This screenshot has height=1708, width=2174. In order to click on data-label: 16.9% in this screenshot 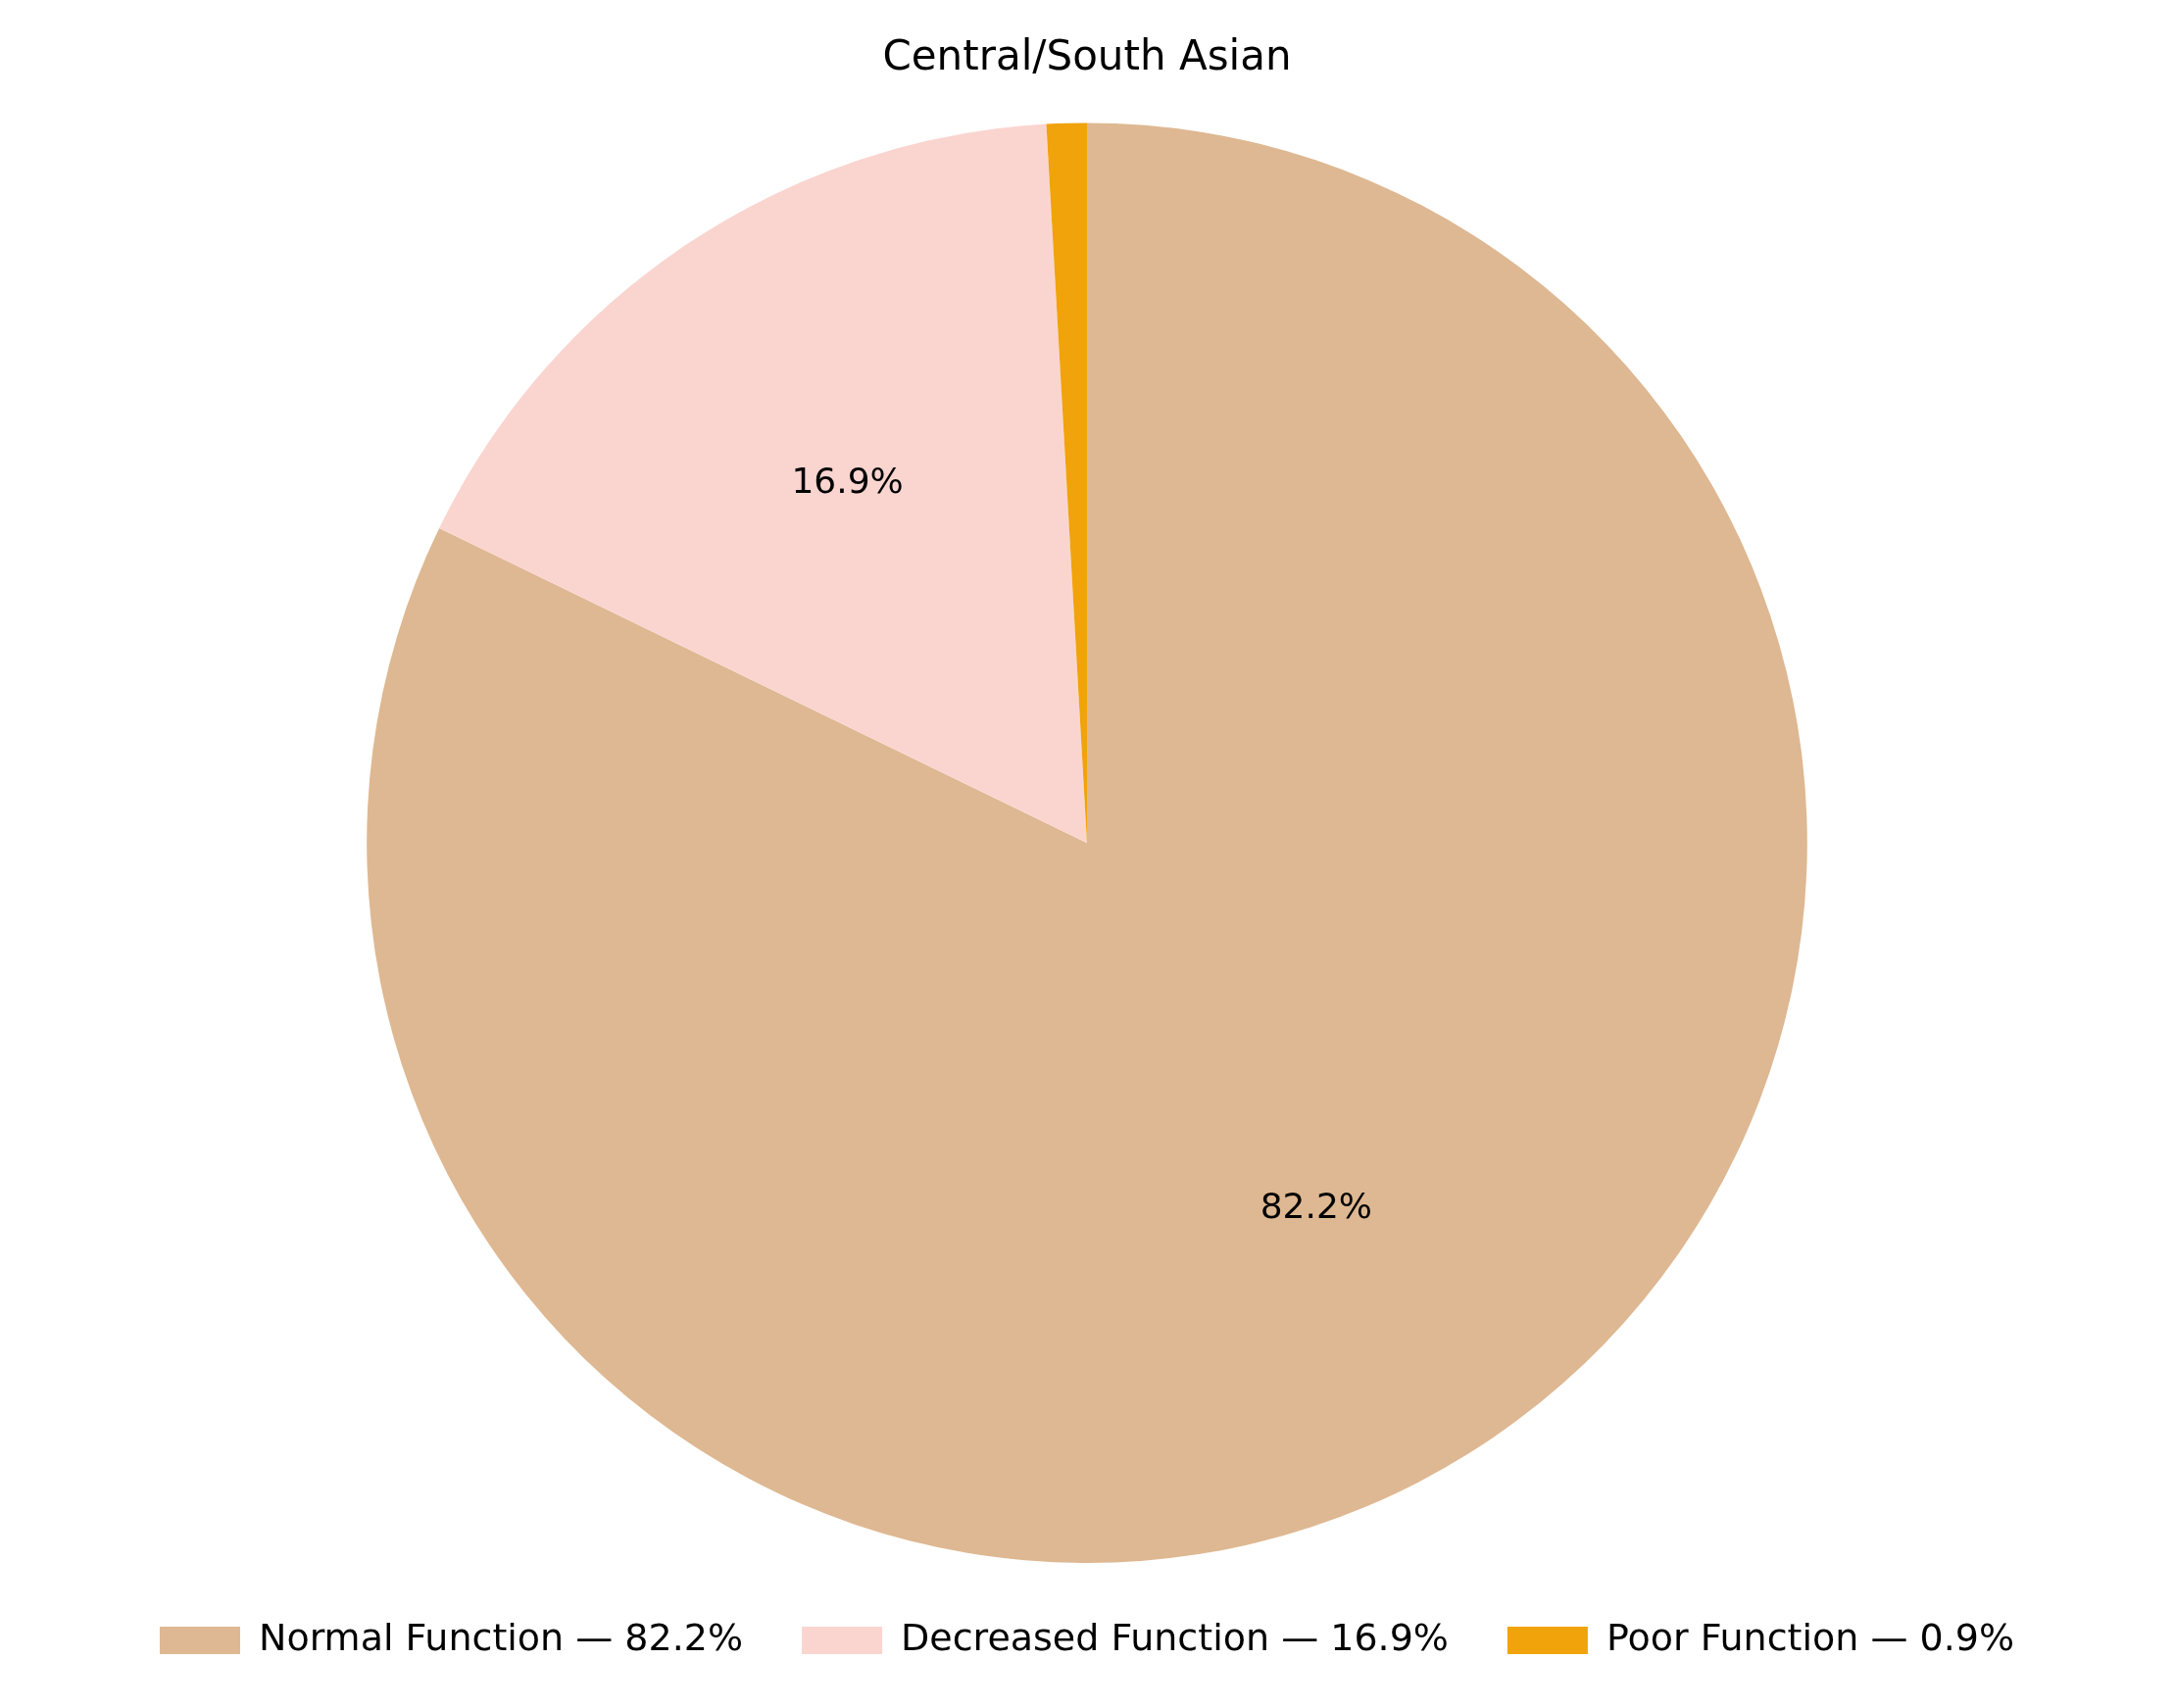, I will do `click(847, 480)`.